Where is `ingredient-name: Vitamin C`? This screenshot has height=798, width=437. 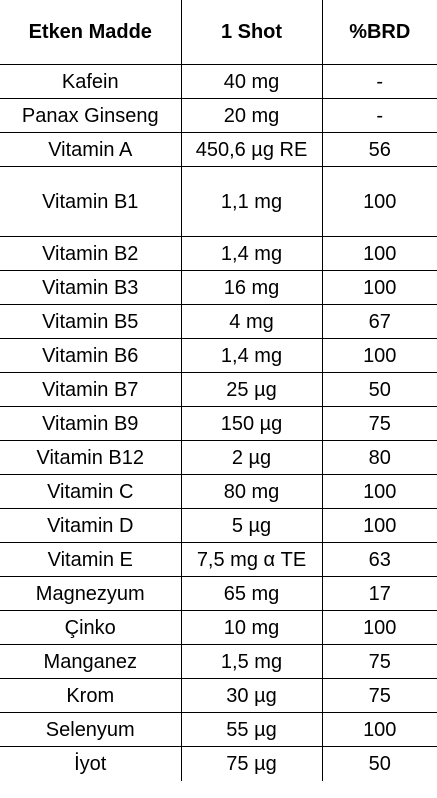 ingredient-name: Vitamin C is located at coordinates (91, 491).